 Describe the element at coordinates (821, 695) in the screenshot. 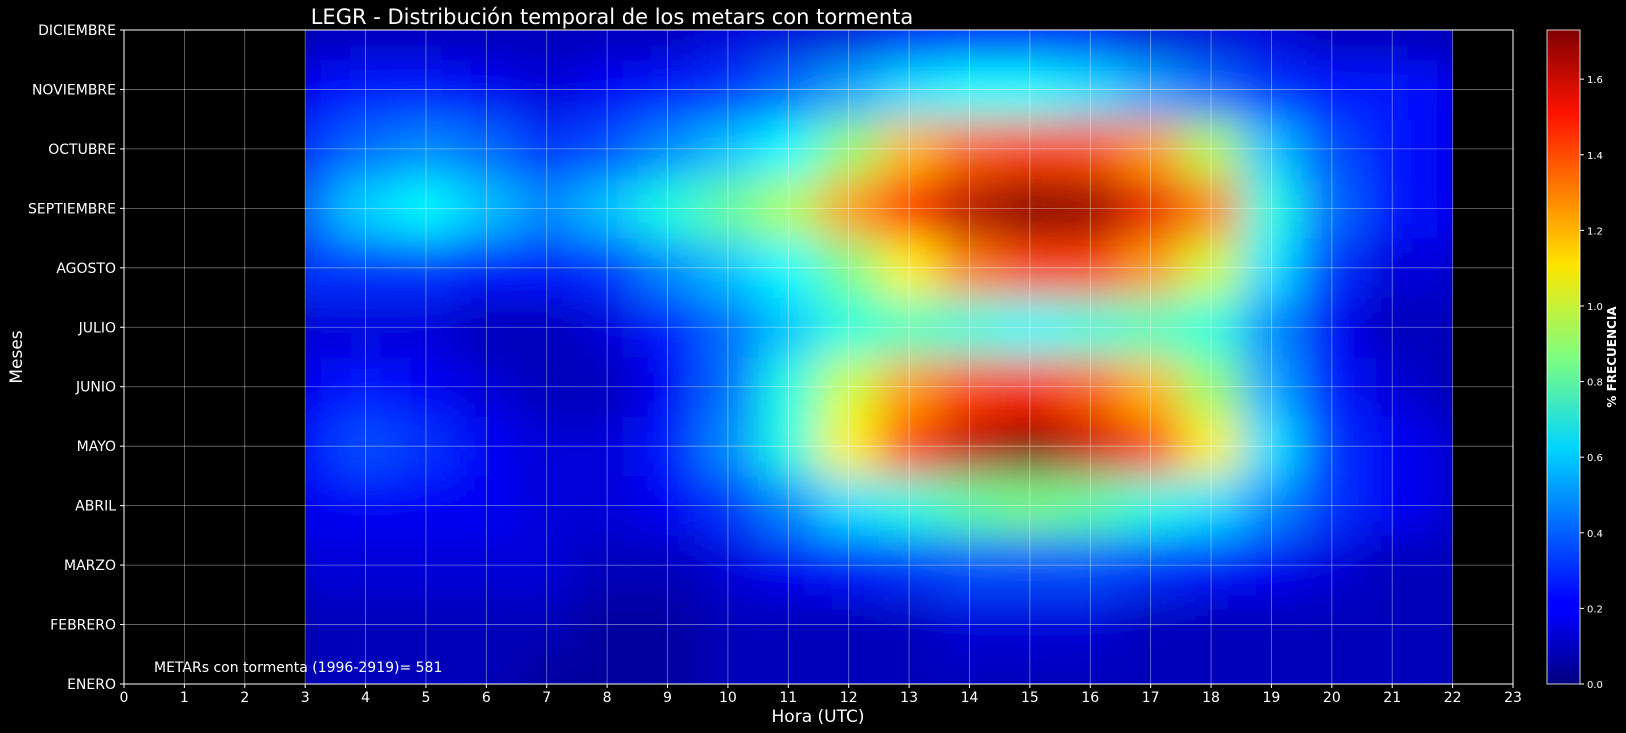

I see `x-axis-ticks: 0 1 2 3 4 5 6 7 8 9 10 11 12 13 14 15 16 17 18 19 20 21 22 23` at that location.